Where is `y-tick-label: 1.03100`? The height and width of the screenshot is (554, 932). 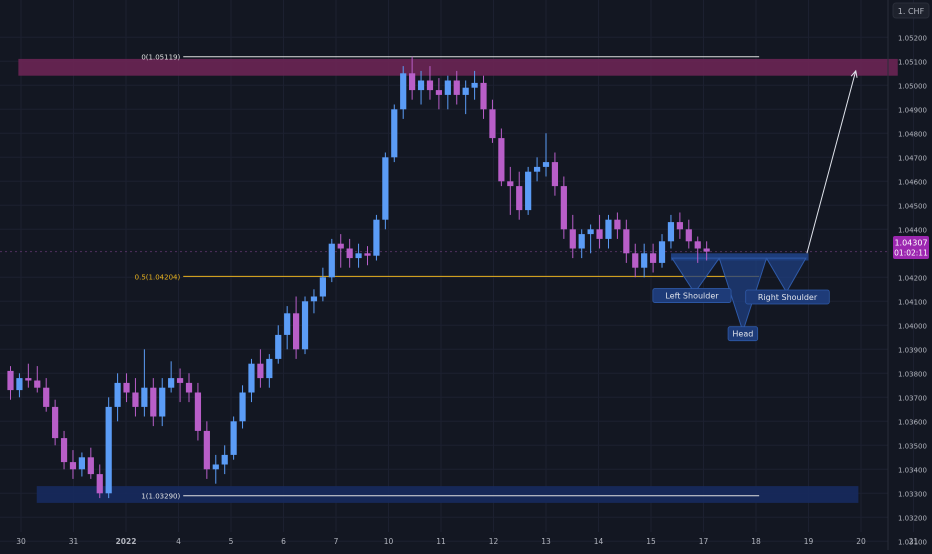
y-tick-label: 1.03100 is located at coordinates (912, 542).